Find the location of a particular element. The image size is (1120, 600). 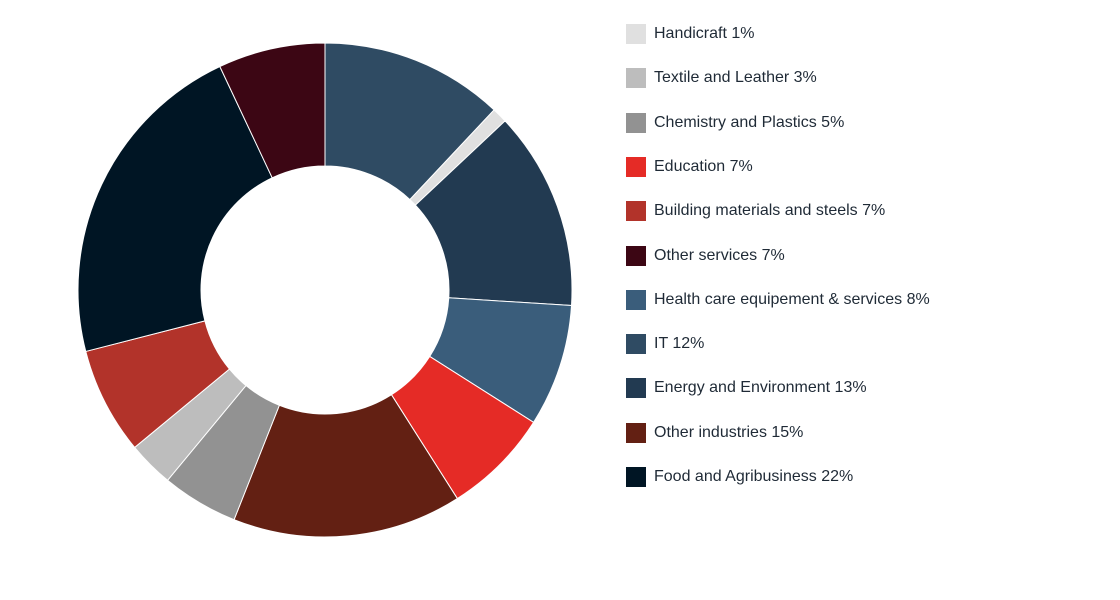

legend-item: Energy and Environment 13% is located at coordinates (746, 388).